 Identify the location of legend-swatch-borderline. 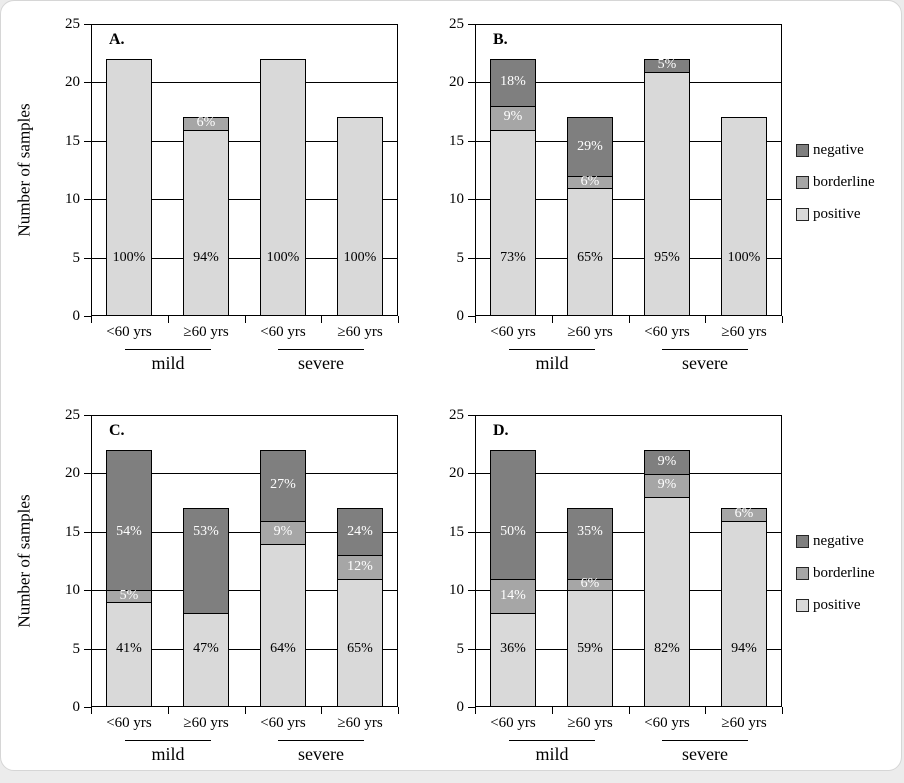
(802, 573).